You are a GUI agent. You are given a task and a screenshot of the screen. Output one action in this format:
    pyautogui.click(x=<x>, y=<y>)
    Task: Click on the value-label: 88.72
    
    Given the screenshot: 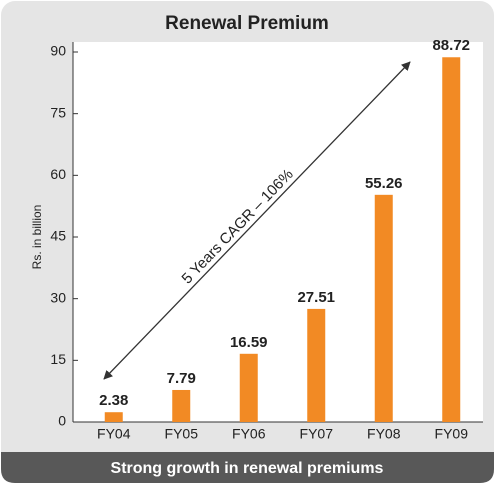 What is the action you would take?
    pyautogui.click(x=451, y=45)
    